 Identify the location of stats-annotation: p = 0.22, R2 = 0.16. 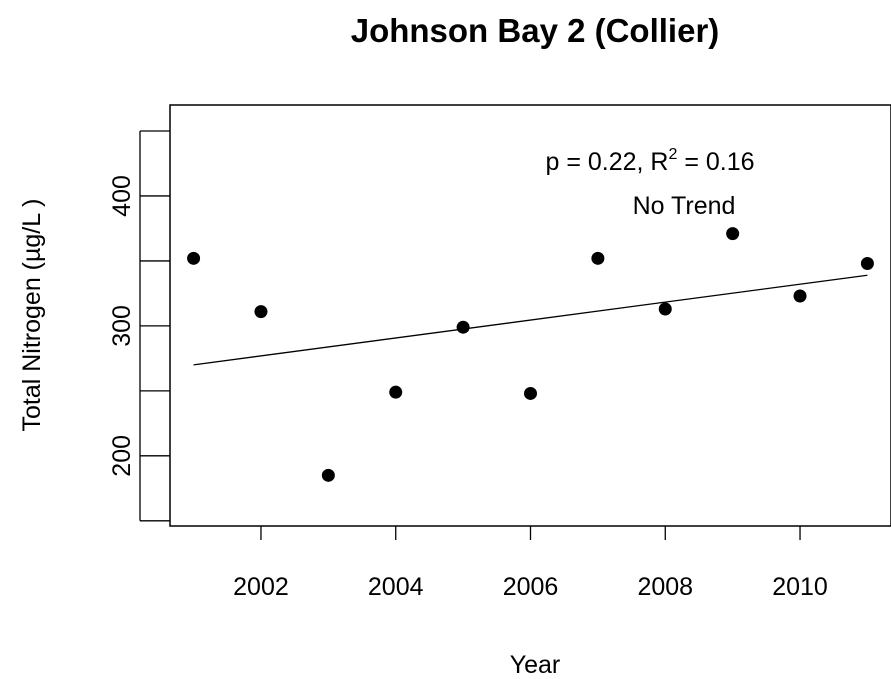
(649, 161).